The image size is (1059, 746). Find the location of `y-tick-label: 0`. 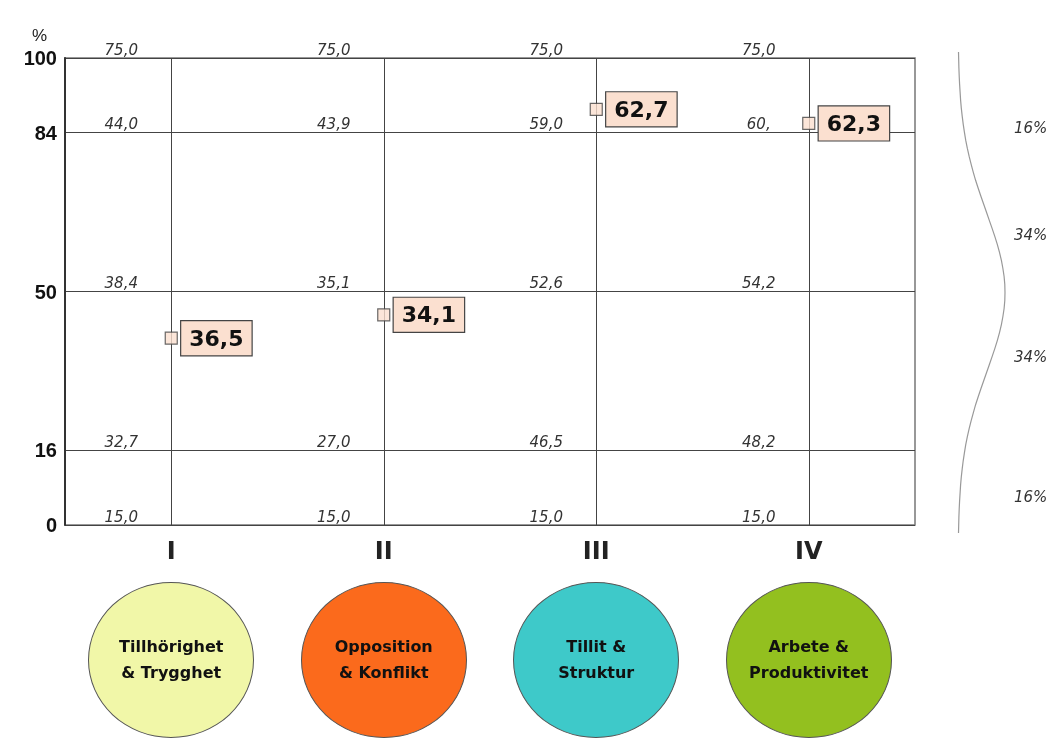

y-tick-label: 0 is located at coordinates (51, 525).